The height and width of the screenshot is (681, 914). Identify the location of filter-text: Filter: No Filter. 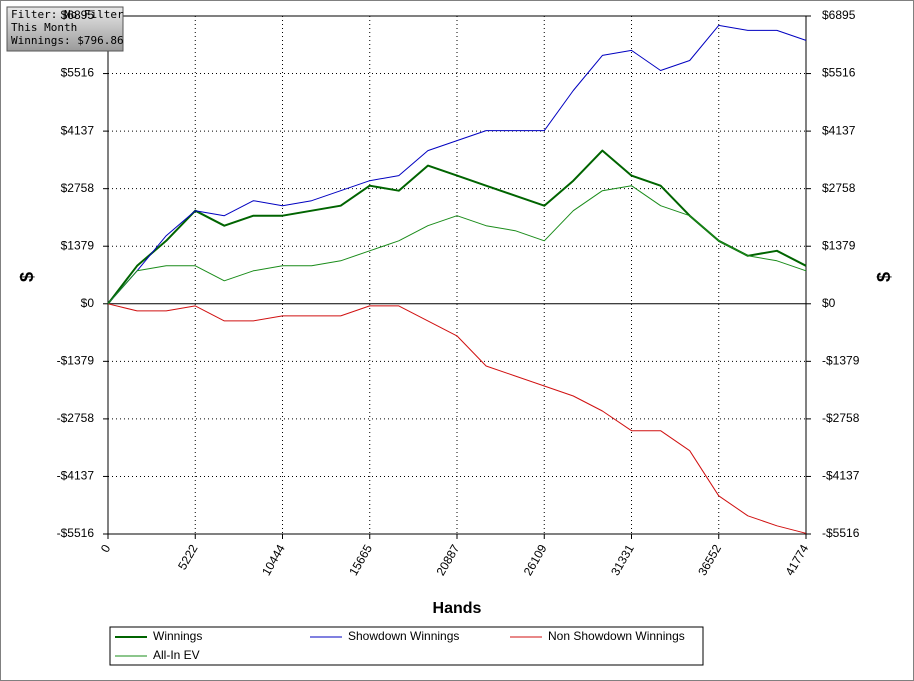
(67, 14).